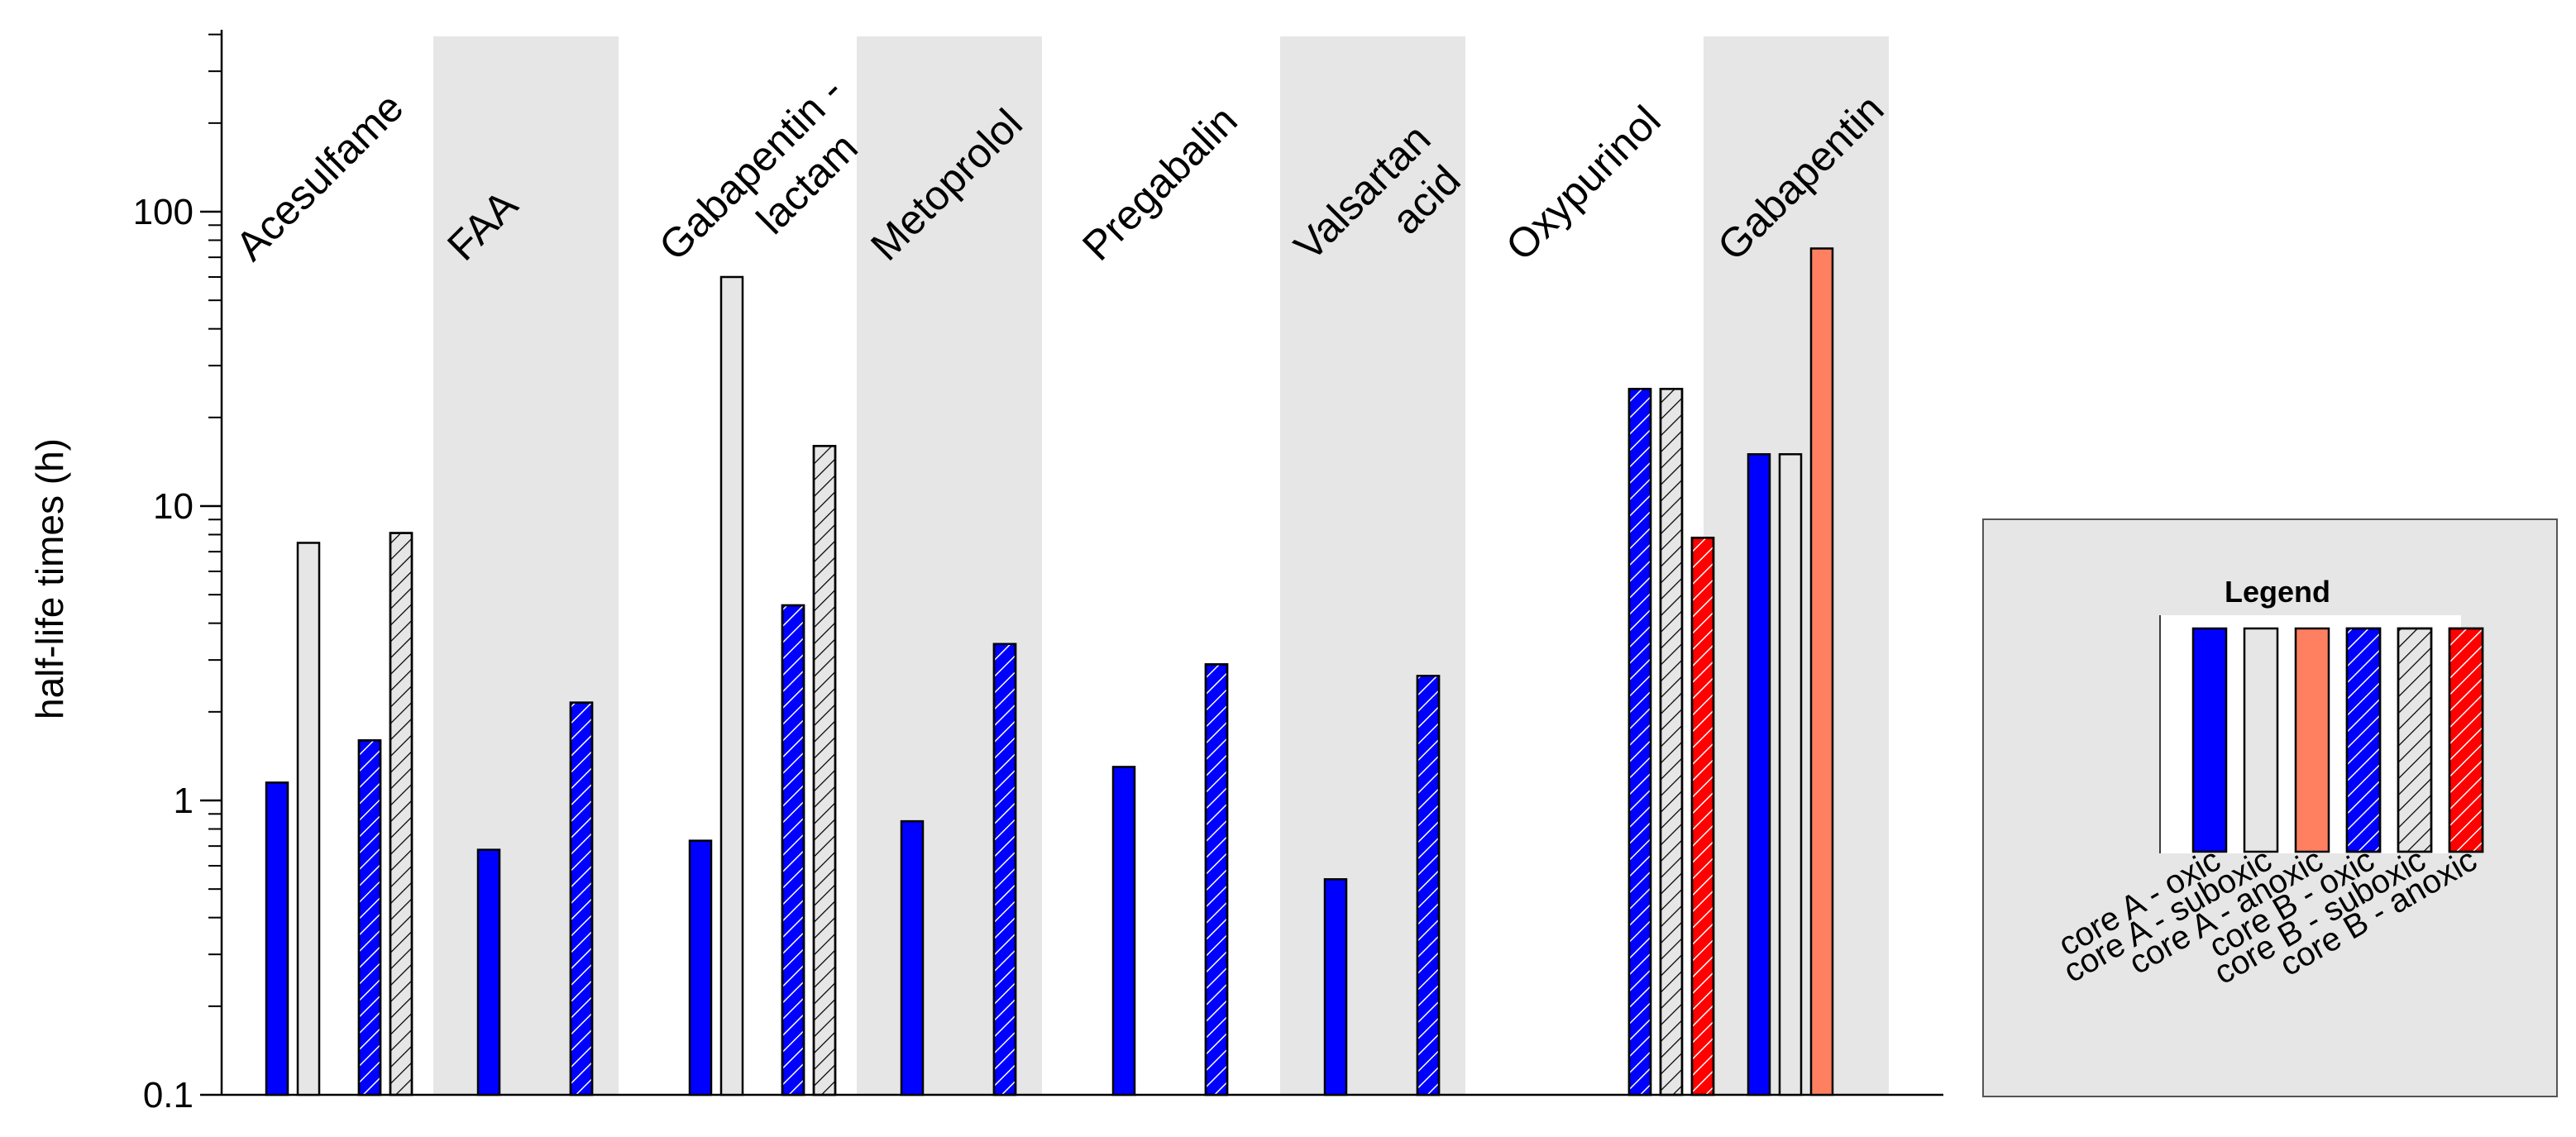 This screenshot has height=1137, width=2576. I want to click on legend-swatch-hatch-b-anoxic, so click(2466, 740).